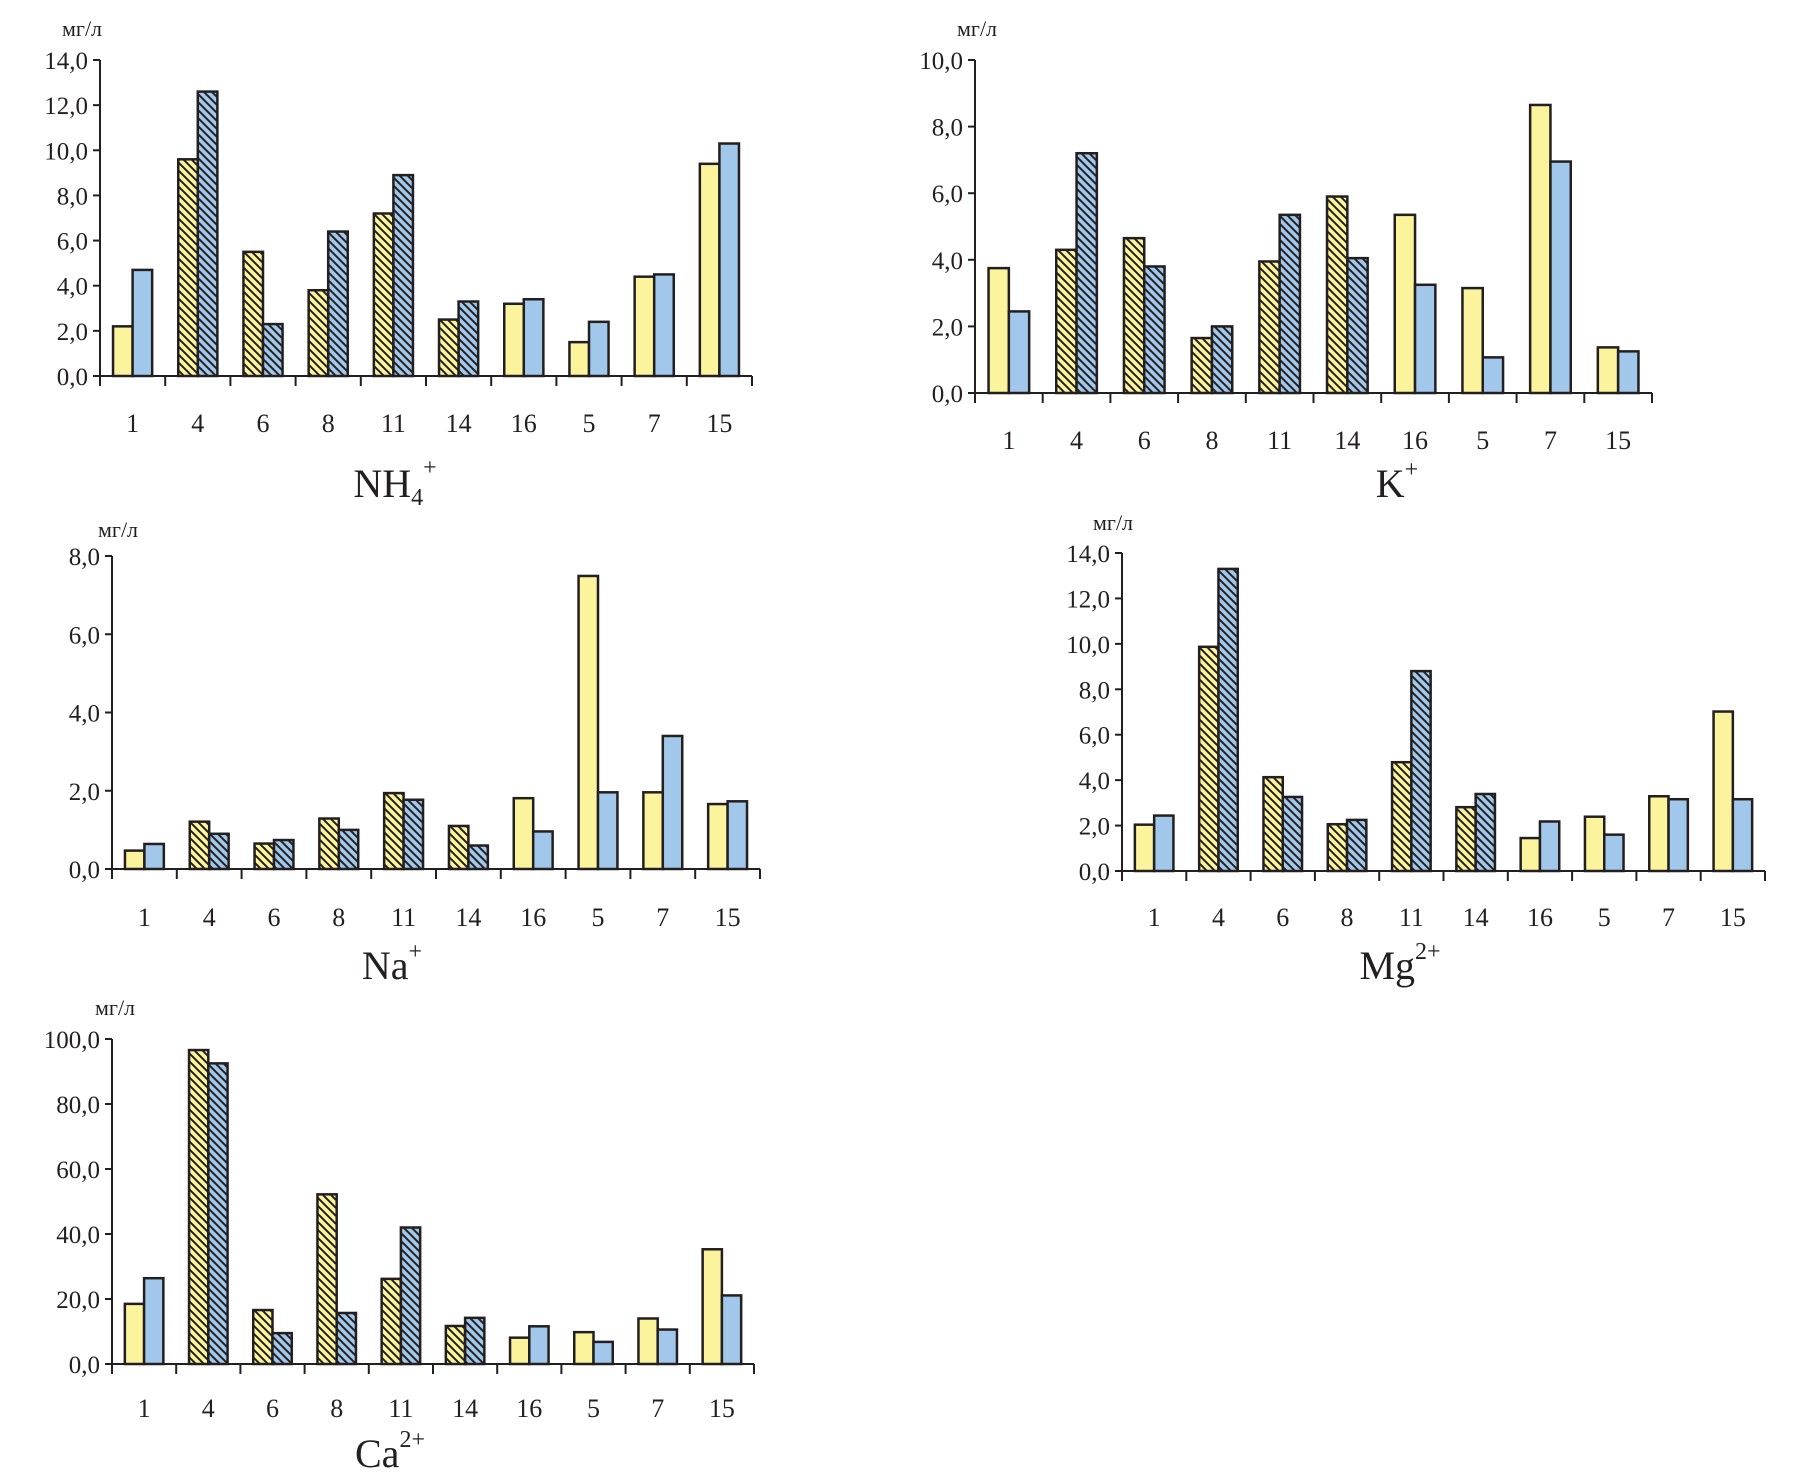 The width and height of the screenshot is (1793, 1478). Describe the element at coordinates (115, 1007) in the screenshot. I see `unit-label: мг/л` at that location.